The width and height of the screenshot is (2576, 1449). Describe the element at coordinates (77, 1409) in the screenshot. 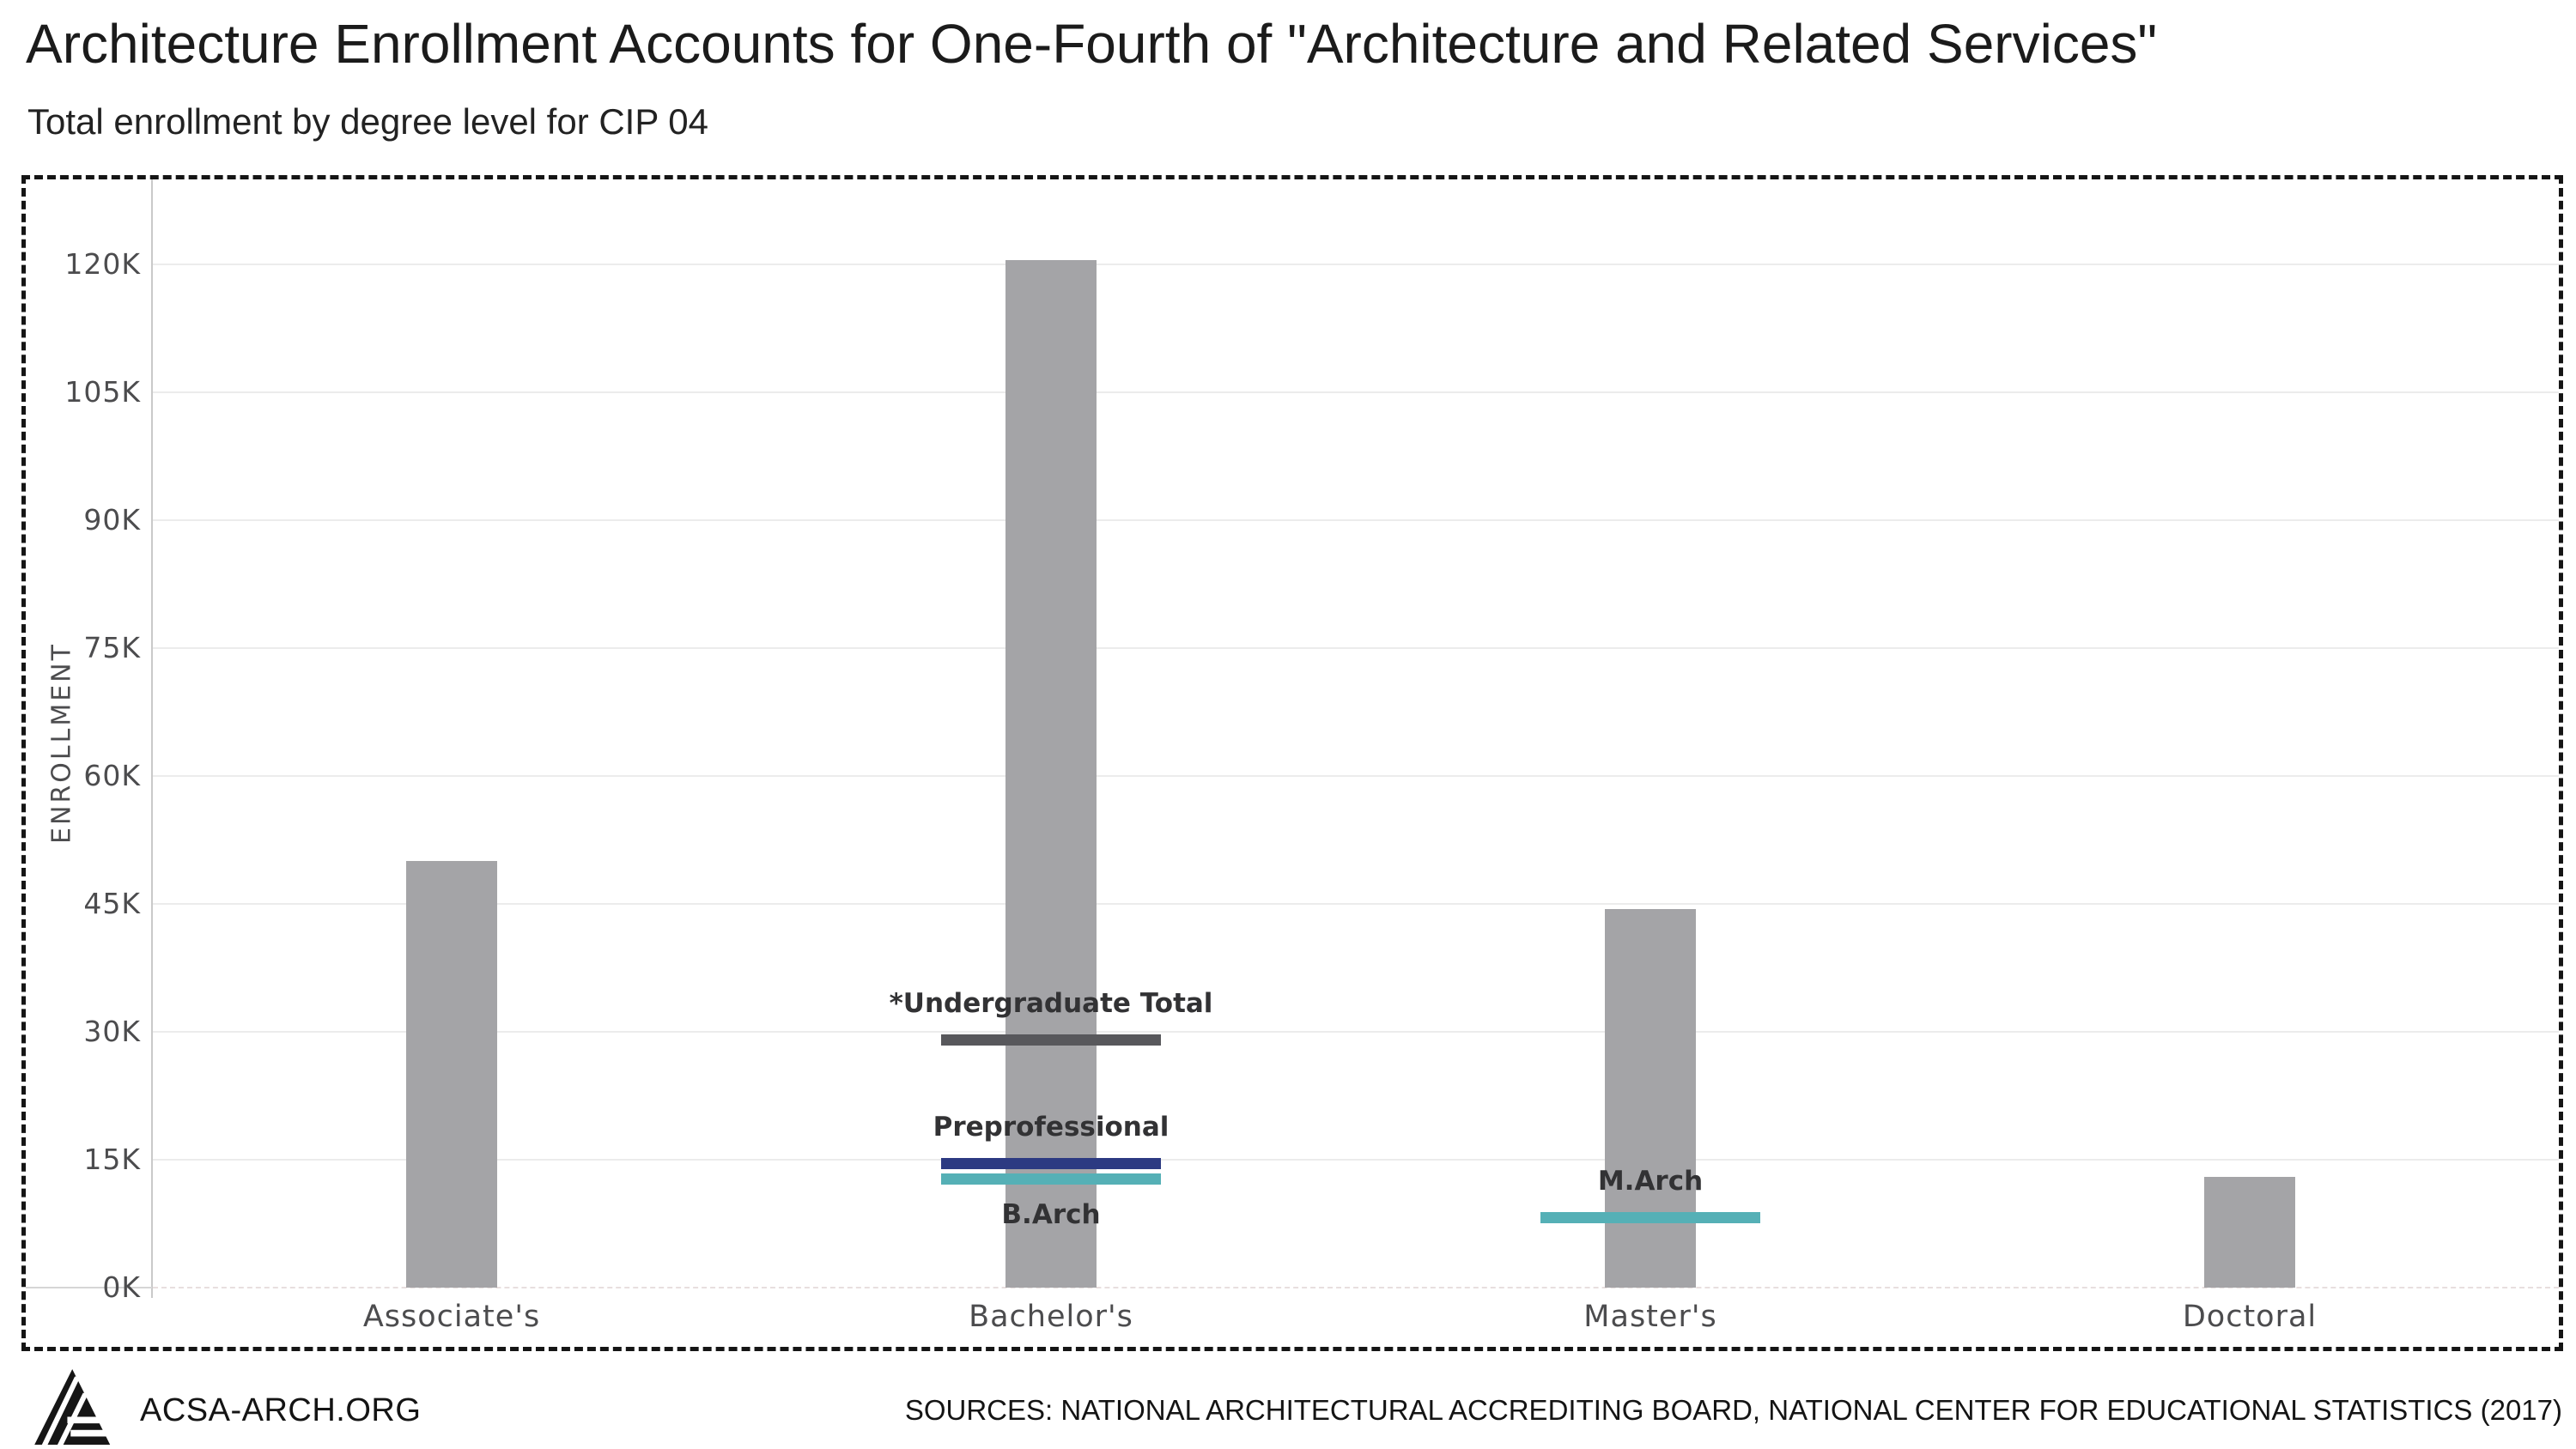

I see `acsa-logo` at that location.